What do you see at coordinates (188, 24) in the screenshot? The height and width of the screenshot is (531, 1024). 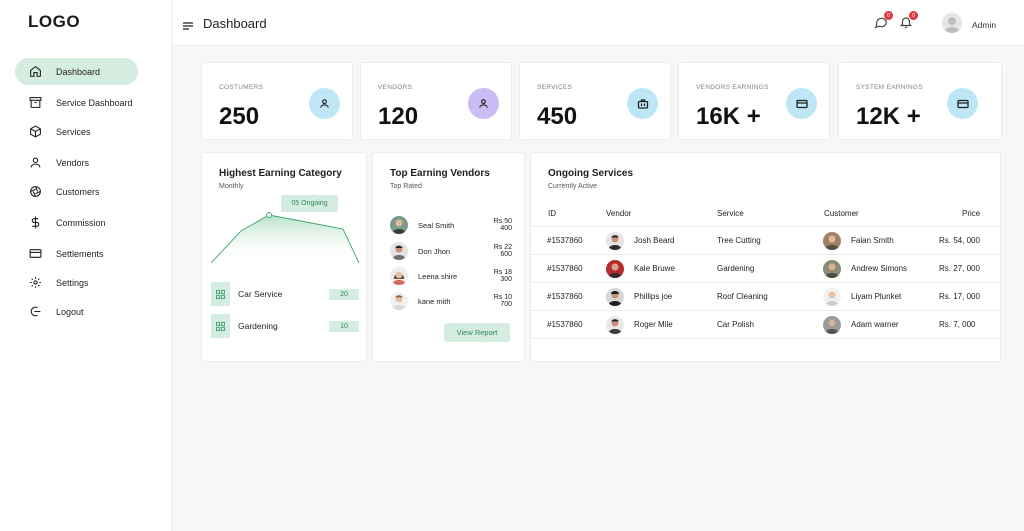 I see `menu-icon` at bounding box center [188, 24].